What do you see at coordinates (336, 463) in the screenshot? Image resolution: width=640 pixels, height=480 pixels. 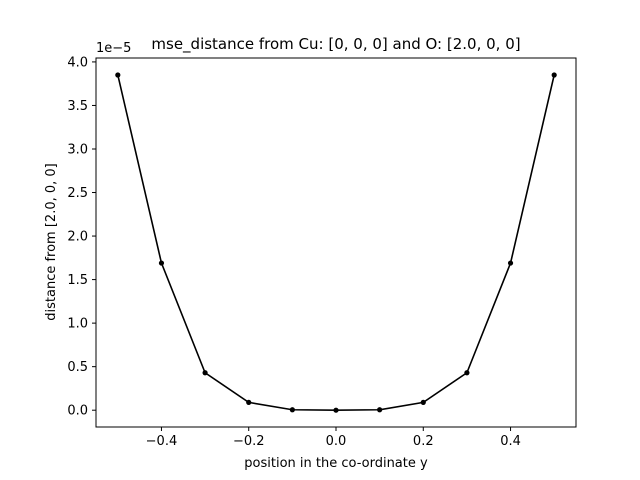 I see `x-axis-label: position in the co-ordinate y` at bounding box center [336, 463].